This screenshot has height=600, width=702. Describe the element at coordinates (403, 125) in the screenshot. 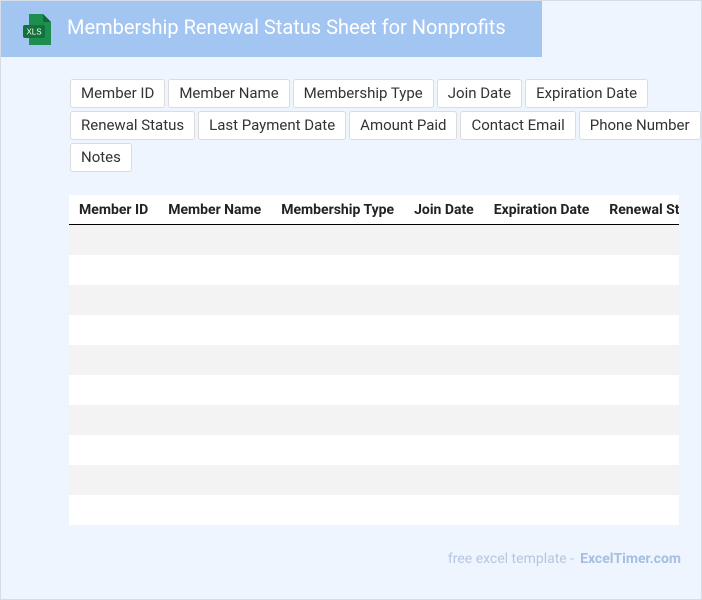

I see `field-chip: Amount Paid` at that location.